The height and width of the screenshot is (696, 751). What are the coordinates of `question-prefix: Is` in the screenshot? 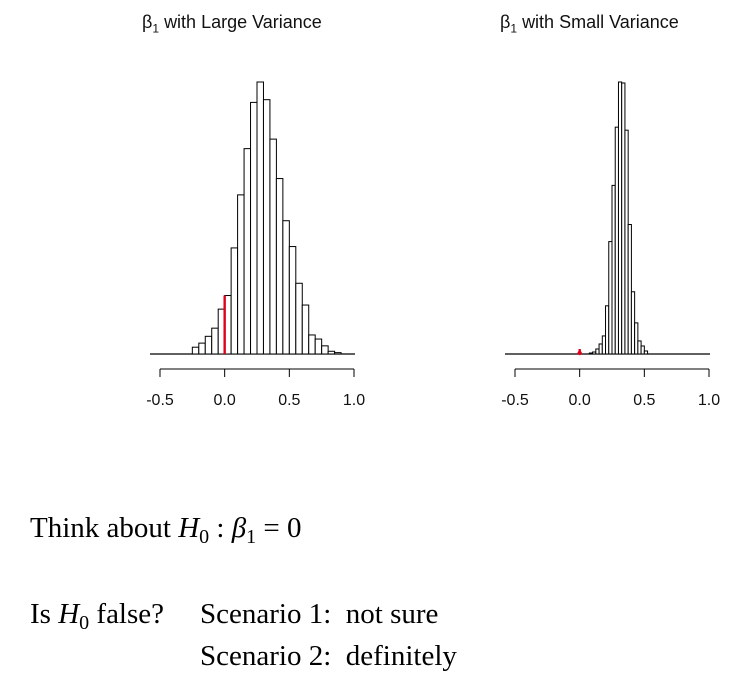 It's located at (40, 614).